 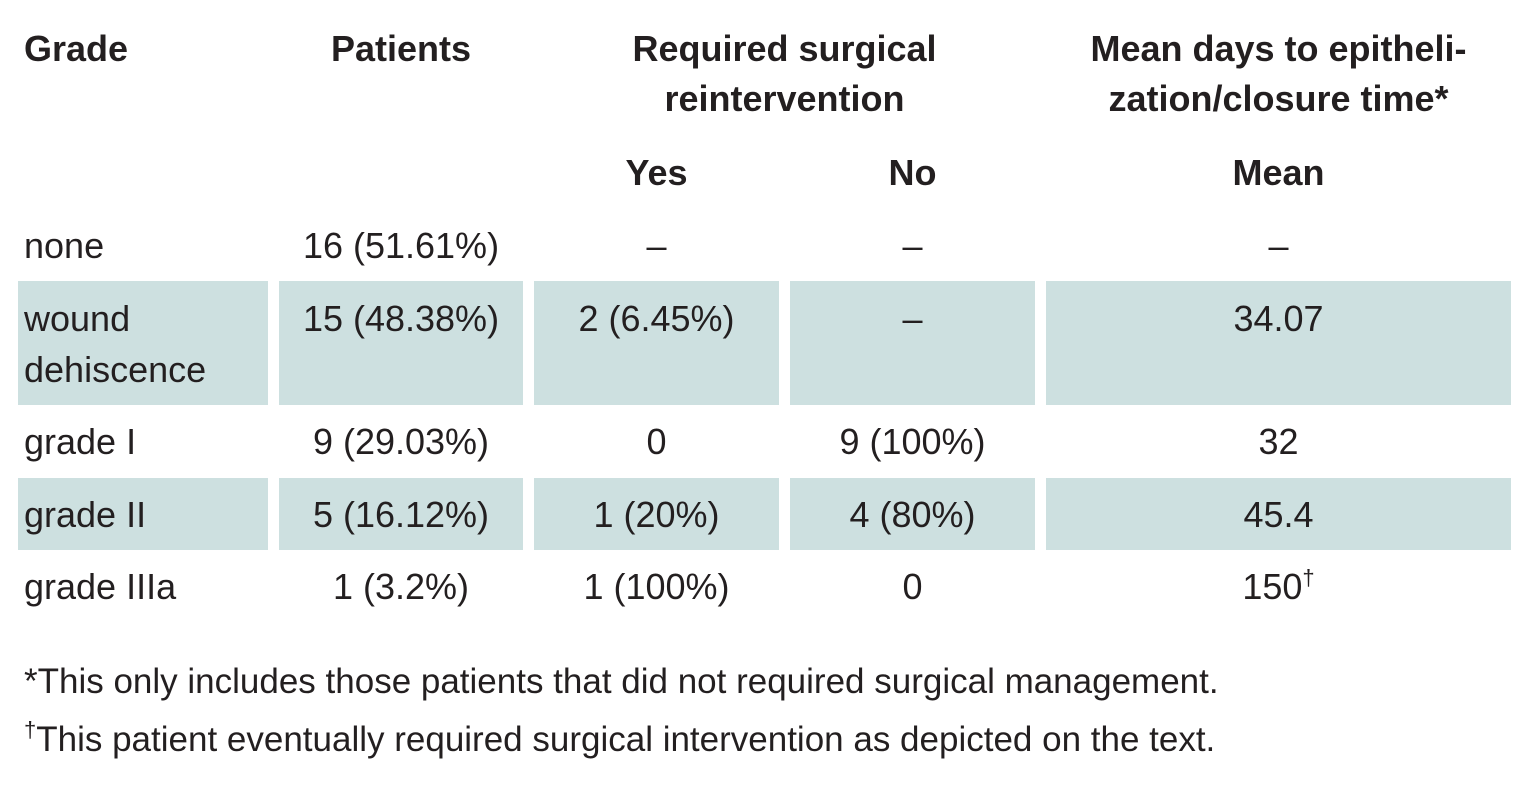 I want to click on dagger-mark-cell: †, so click(x=1308, y=577).